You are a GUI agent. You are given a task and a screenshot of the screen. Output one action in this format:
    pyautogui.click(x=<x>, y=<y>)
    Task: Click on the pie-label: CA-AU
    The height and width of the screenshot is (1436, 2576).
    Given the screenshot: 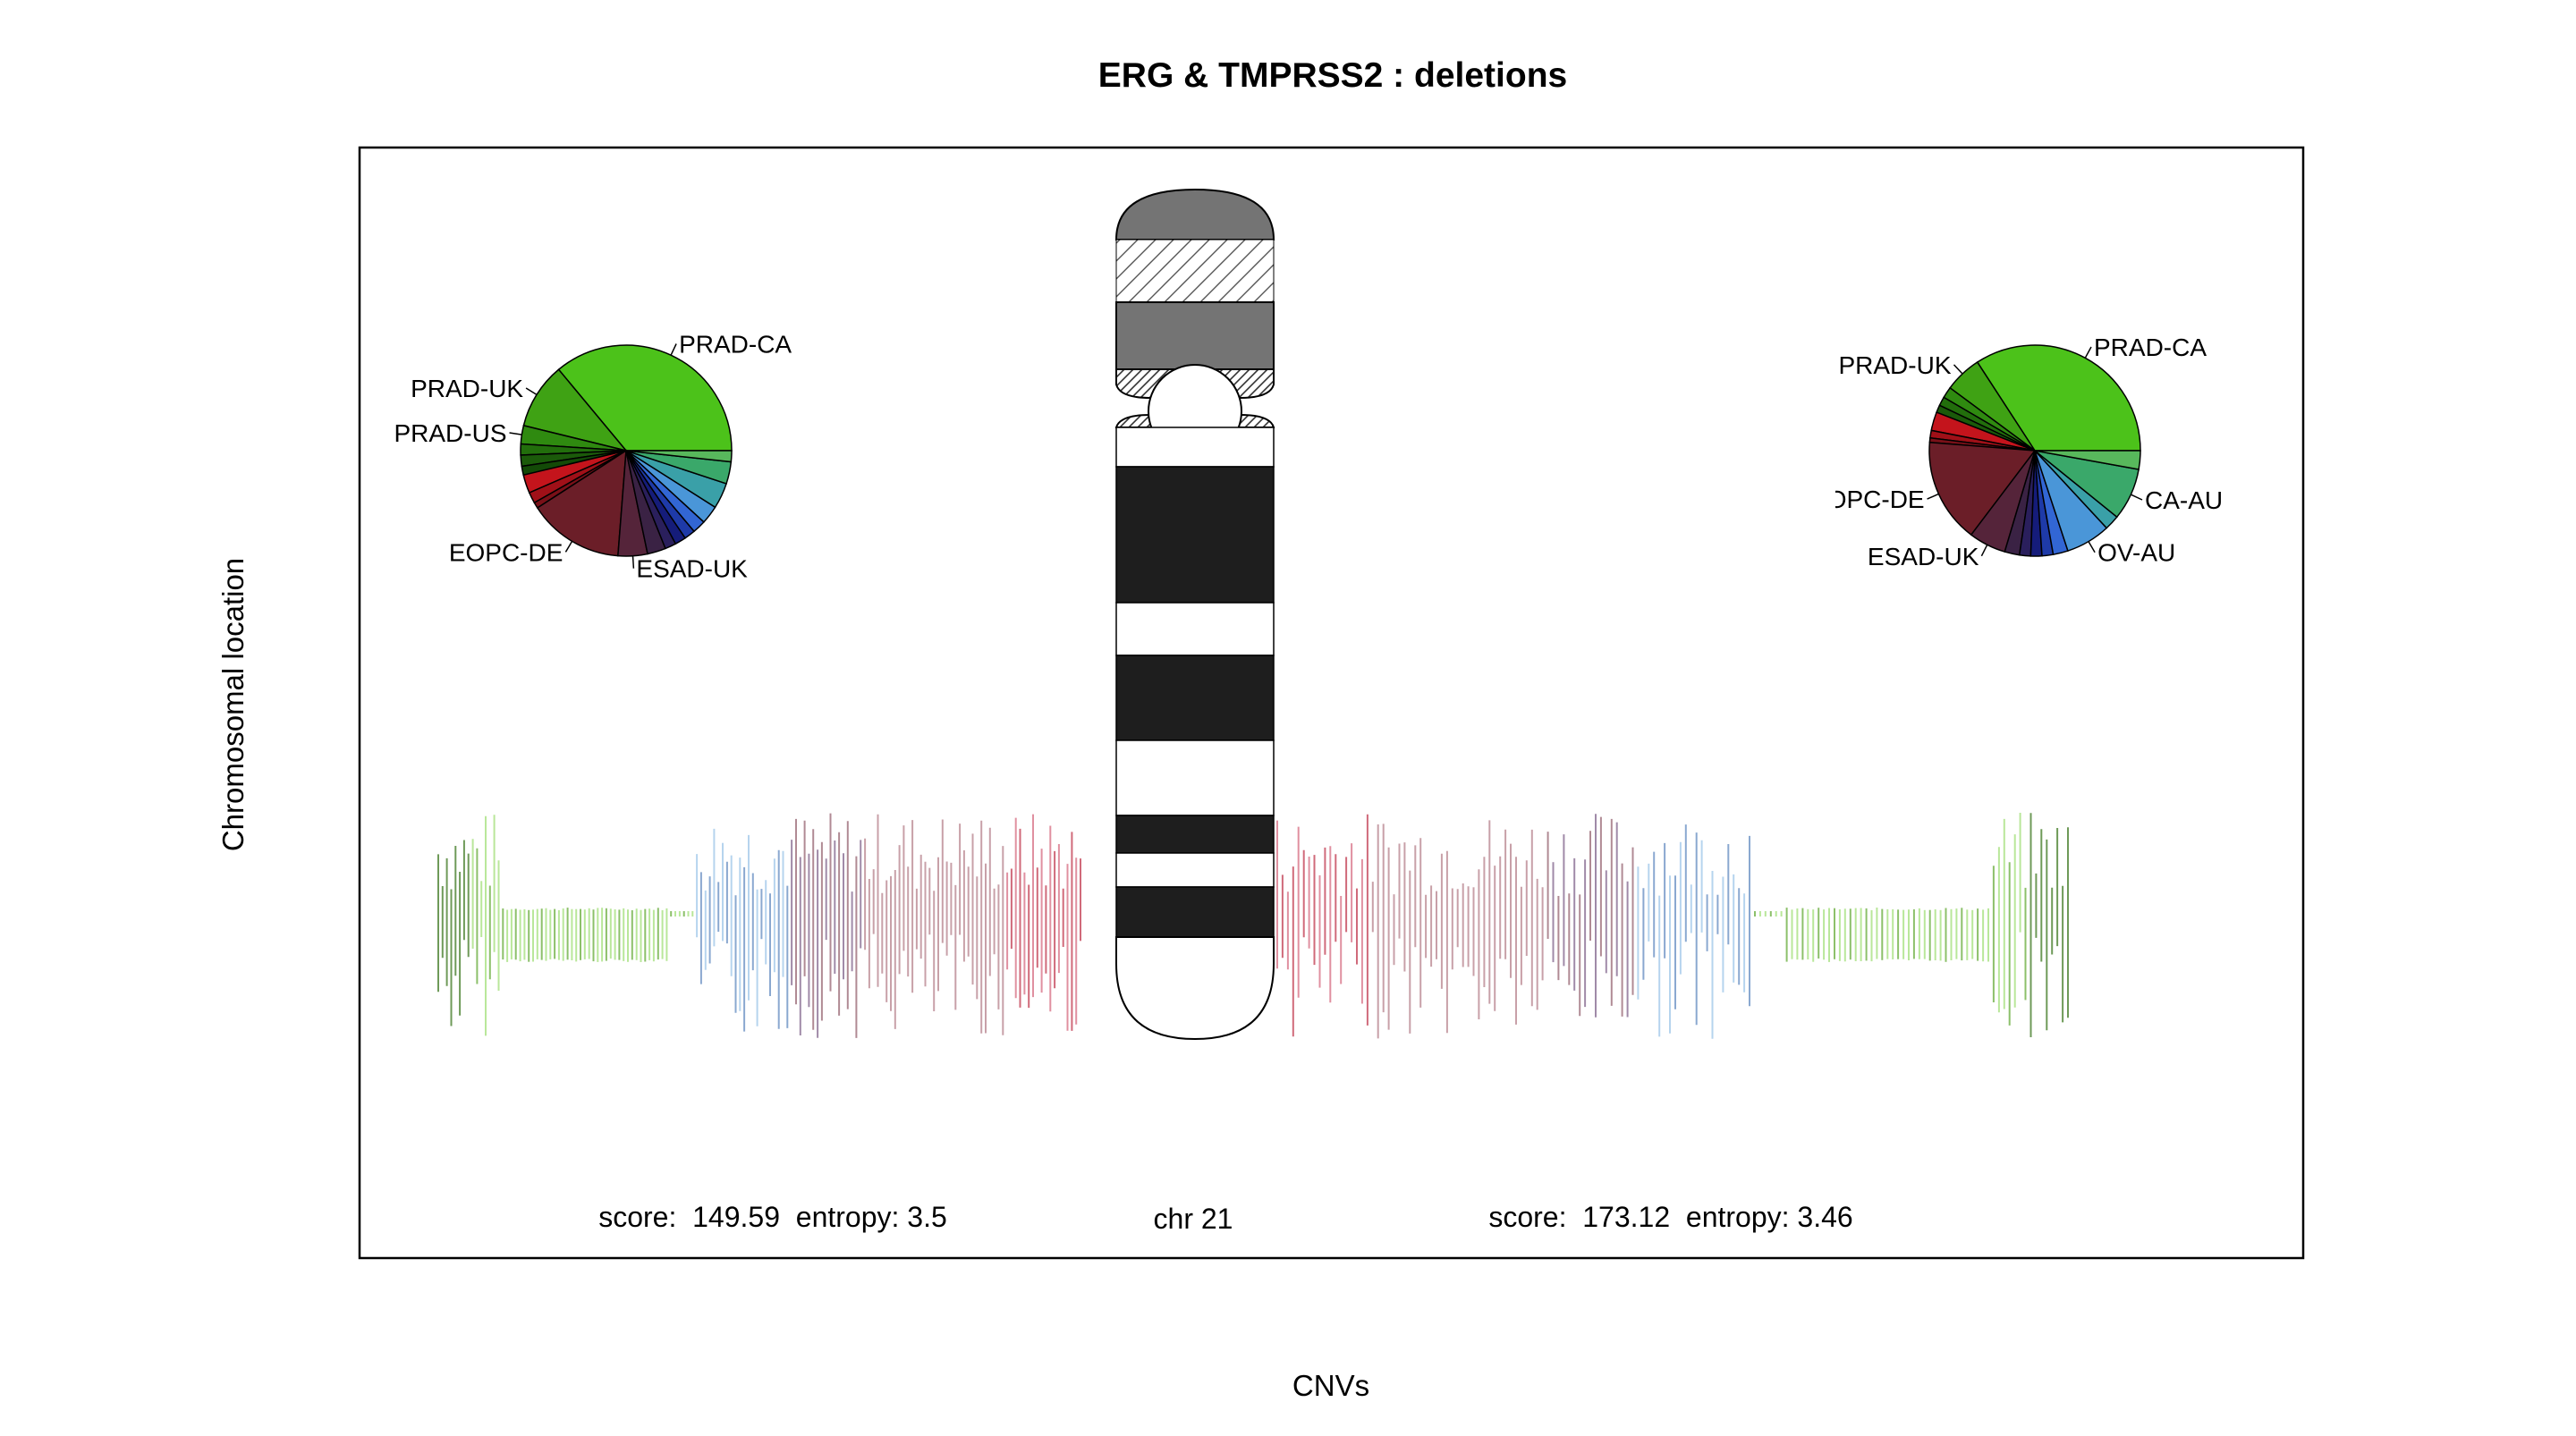 What is the action you would take?
    pyautogui.click(x=2184, y=500)
    